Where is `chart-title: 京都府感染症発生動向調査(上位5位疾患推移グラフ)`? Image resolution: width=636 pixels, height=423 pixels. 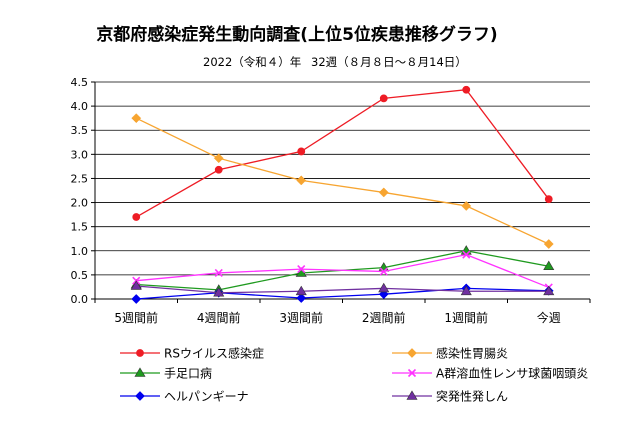
chart-title: 京都府感染症発生動向調査(上位5位疾患推移グラフ) is located at coordinates (296, 34).